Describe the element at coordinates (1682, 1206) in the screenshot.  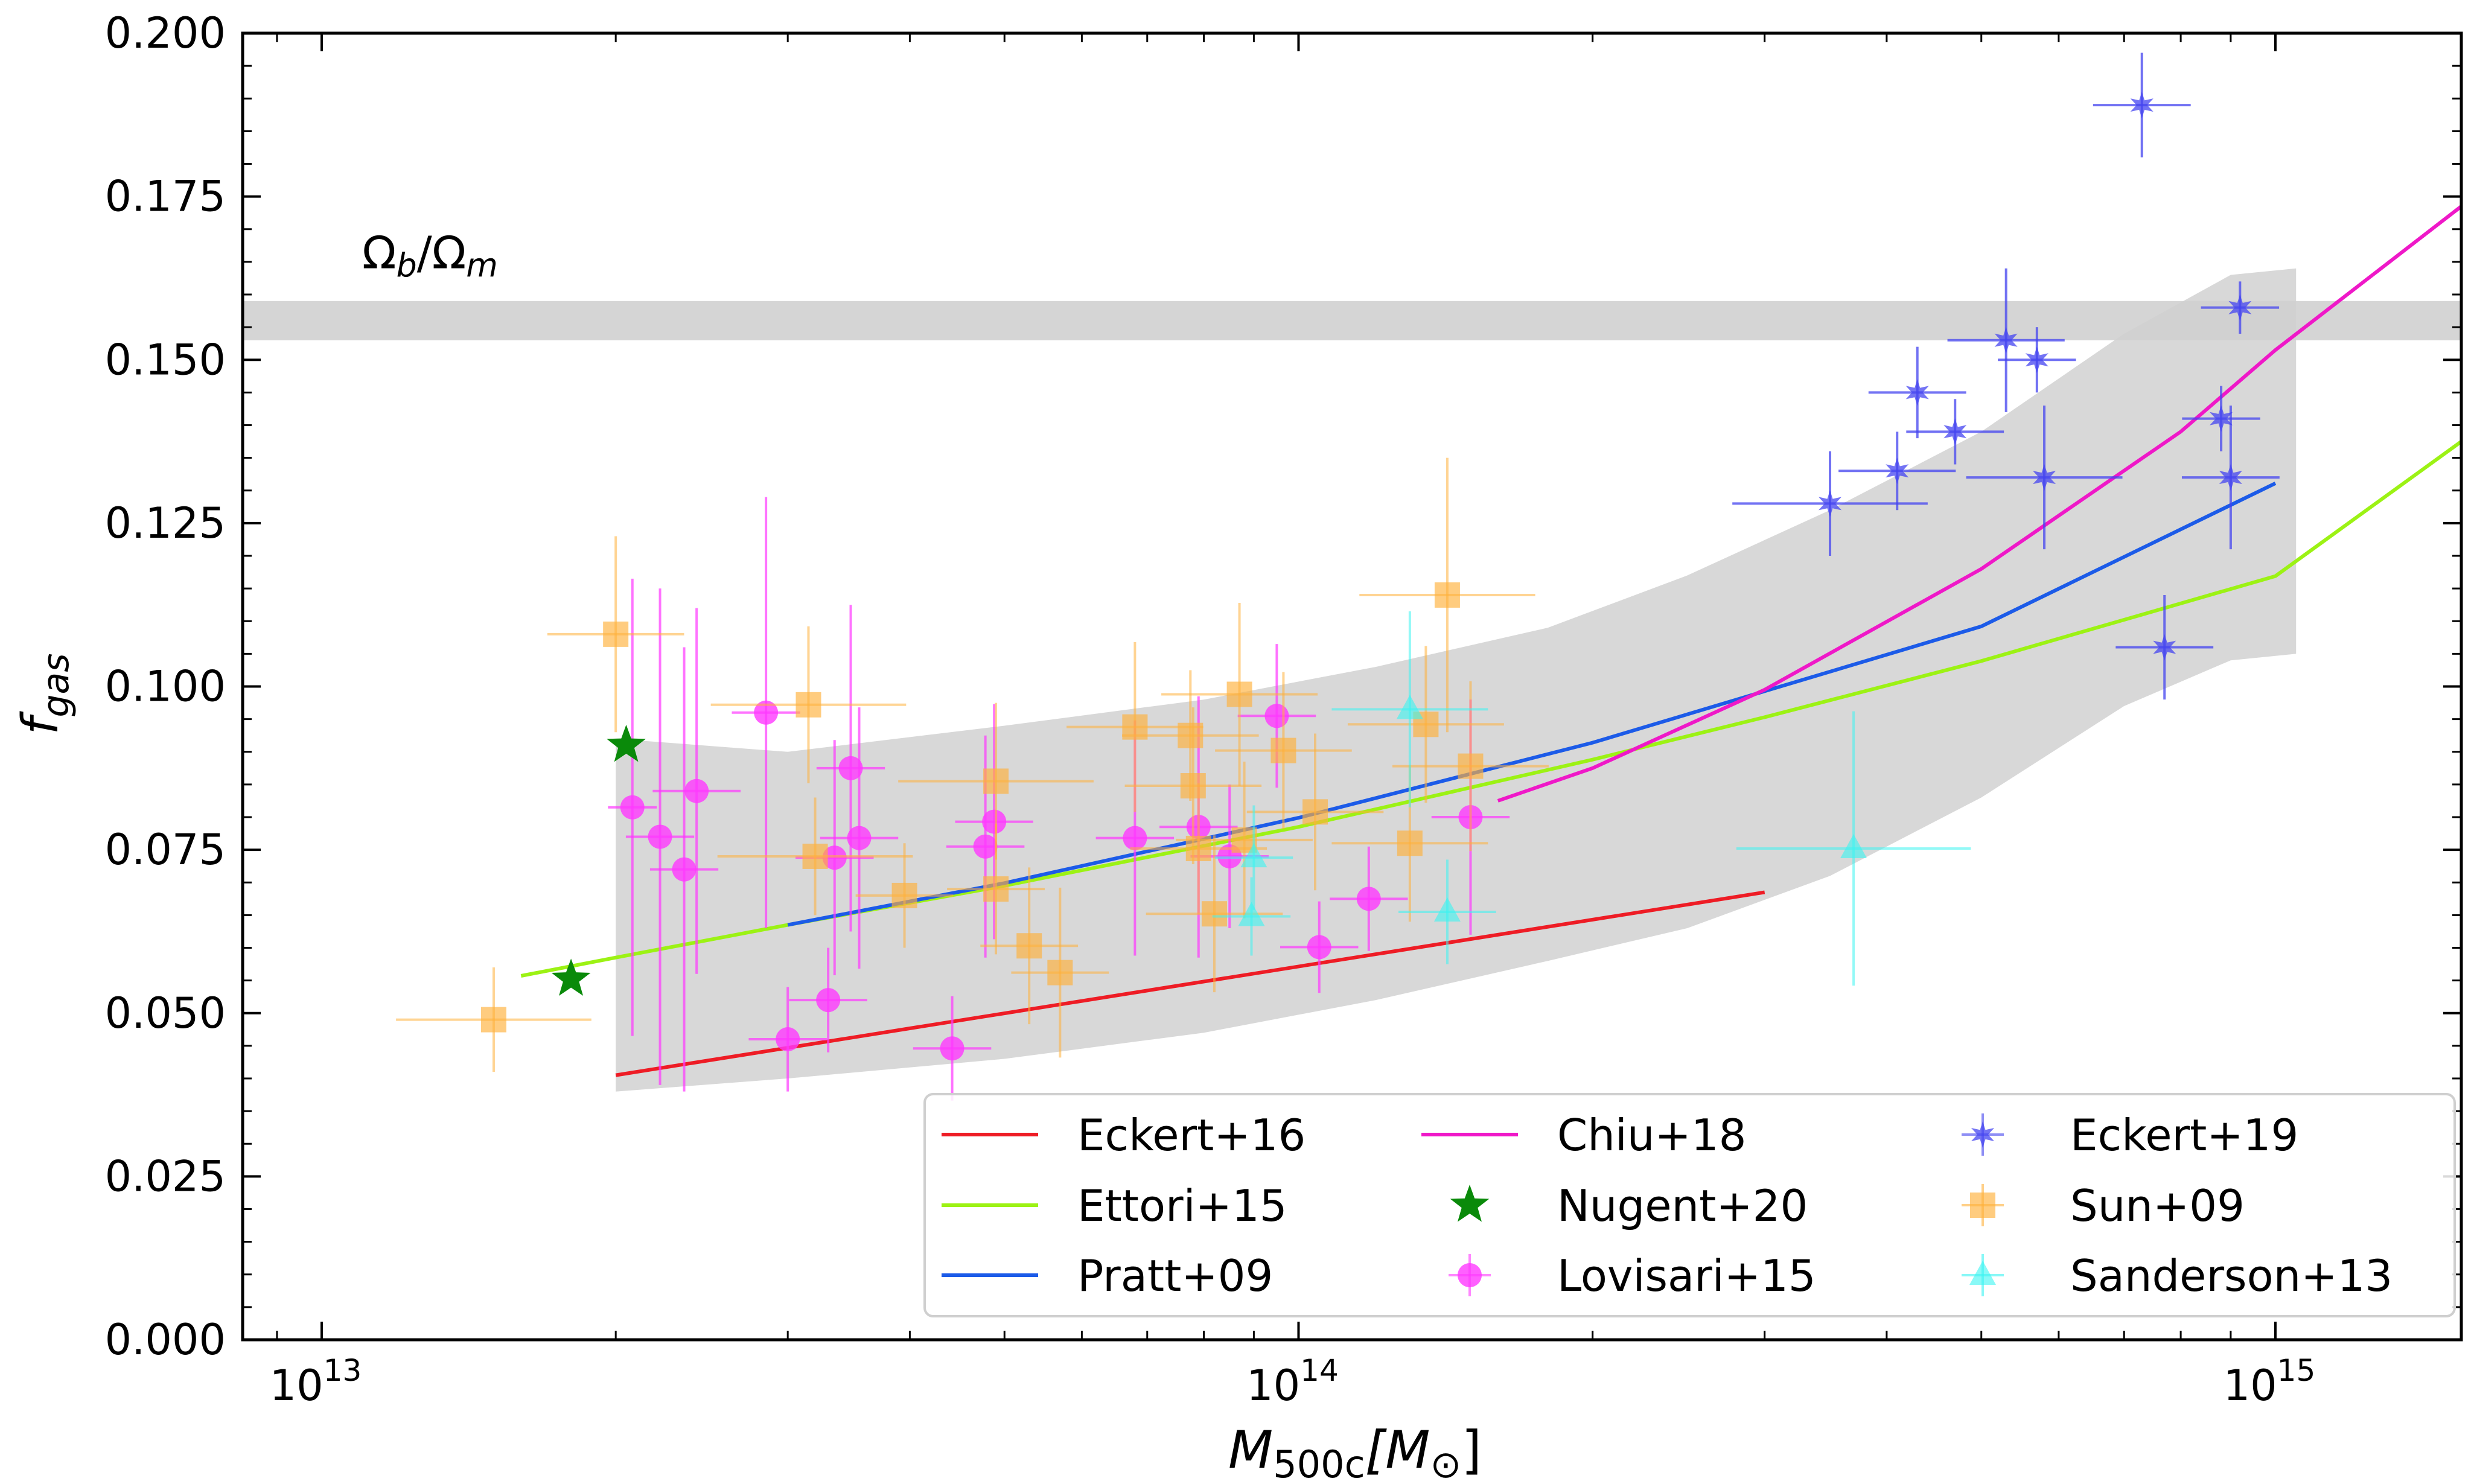
I see `legend-label: Nugent+20` at that location.